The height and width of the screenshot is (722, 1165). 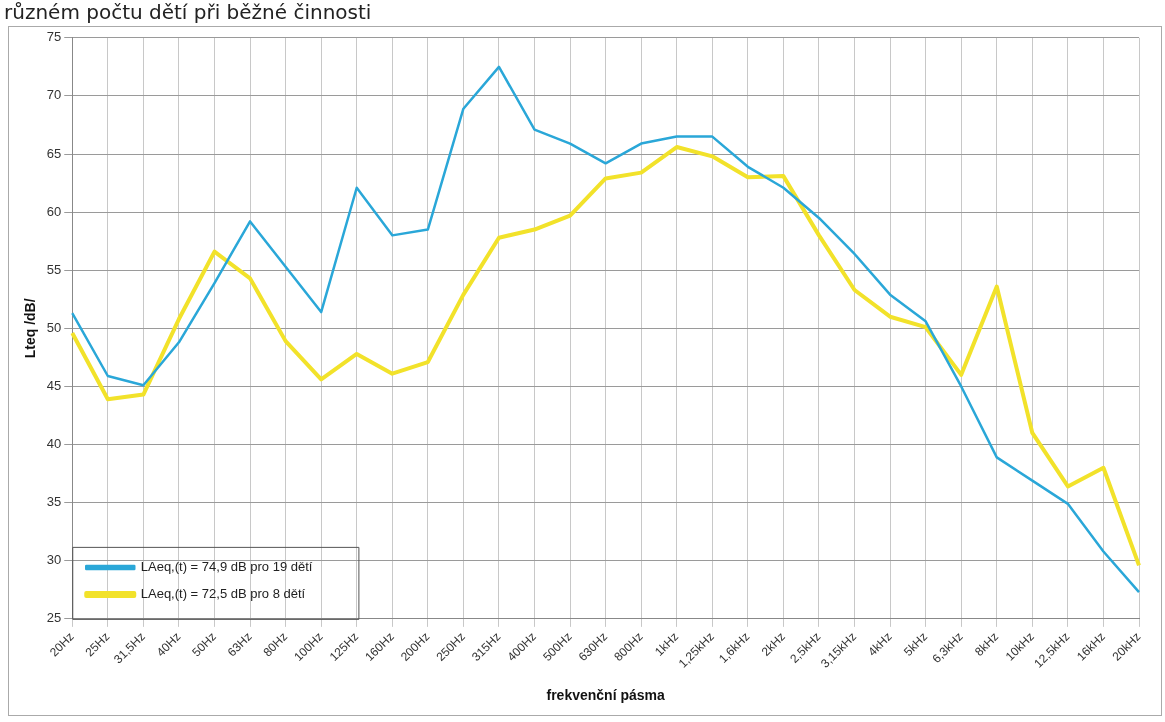 What do you see at coordinates (54, 618) in the screenshot?
I see `y-tick-label: 25` at bounding box center [54, 618].